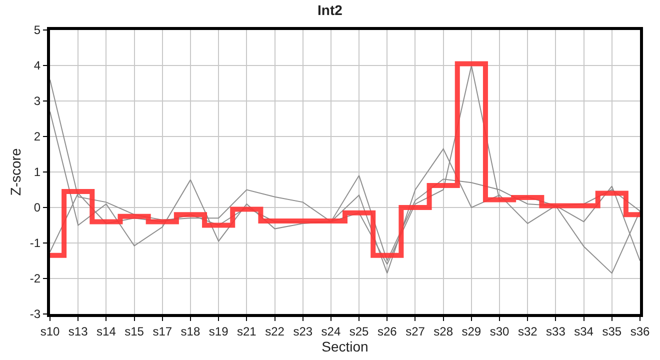  What do you see at coordinates (345, 346) in the screenshot?
I see `x-axis-title: Section` at bounding box center [345, 346].